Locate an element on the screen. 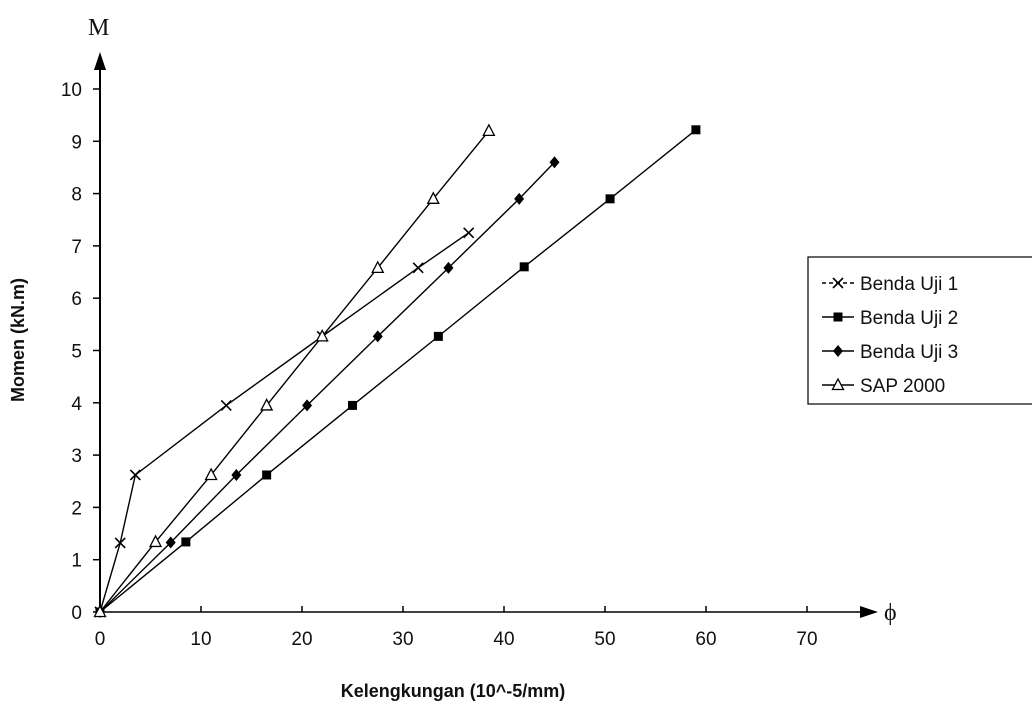  x-axis-arrow-icon is located at coordinates (869, 612).